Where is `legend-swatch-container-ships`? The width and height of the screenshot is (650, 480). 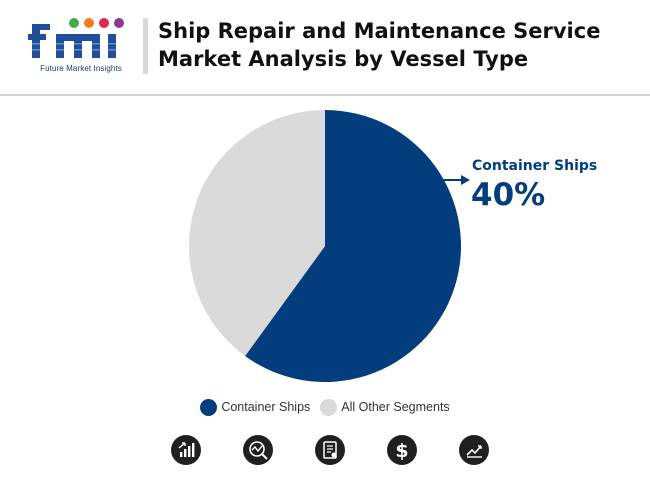
legend-swatch-container-ships is located at coordinates (209, 407).